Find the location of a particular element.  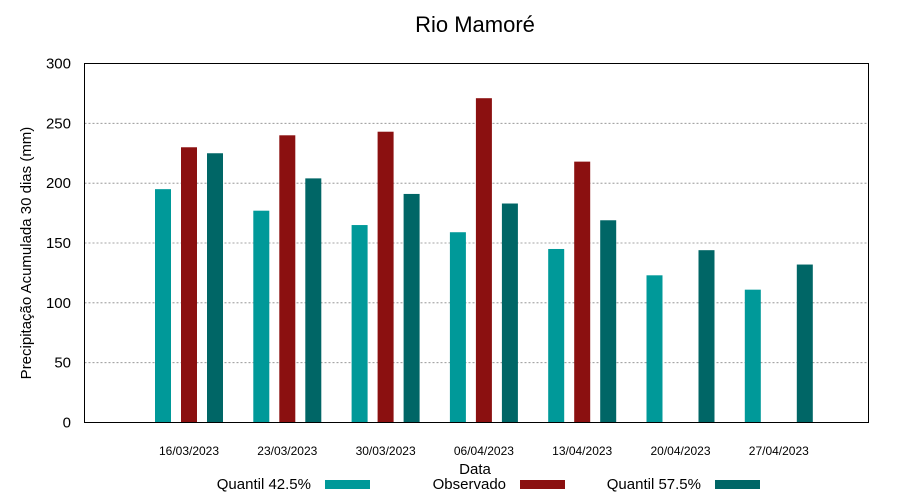

y-tick-label: 100 is located at coordinates (58, 303).